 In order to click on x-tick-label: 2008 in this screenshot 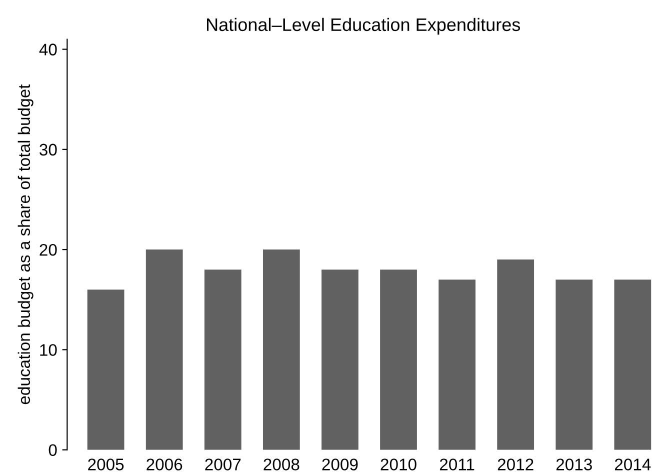, I will do `click(282, 464)`.